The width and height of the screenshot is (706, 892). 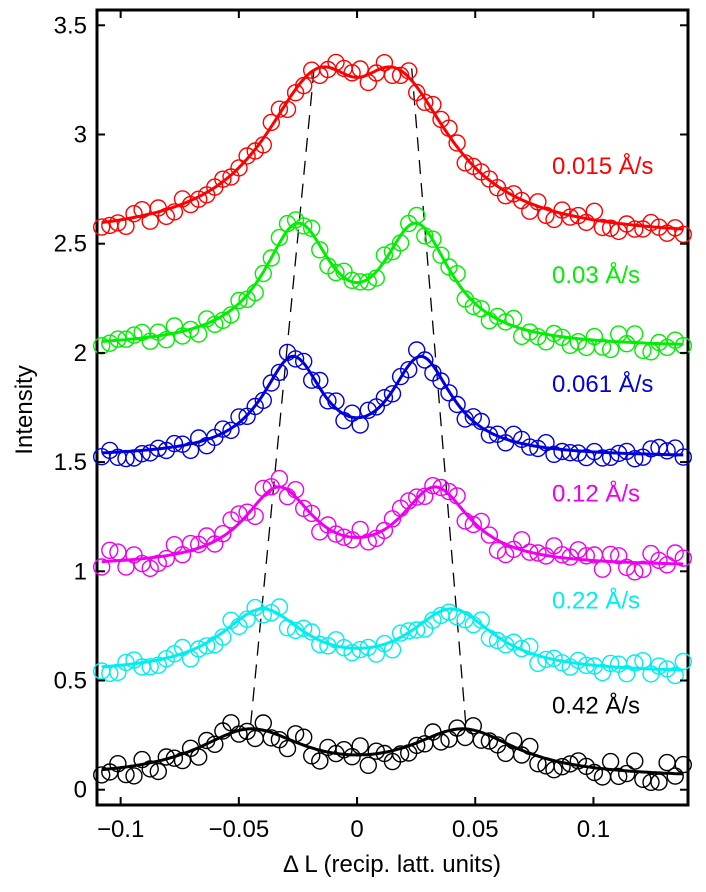 I want to click on y-tick-label: 2.5, so click(x=70, y=244).